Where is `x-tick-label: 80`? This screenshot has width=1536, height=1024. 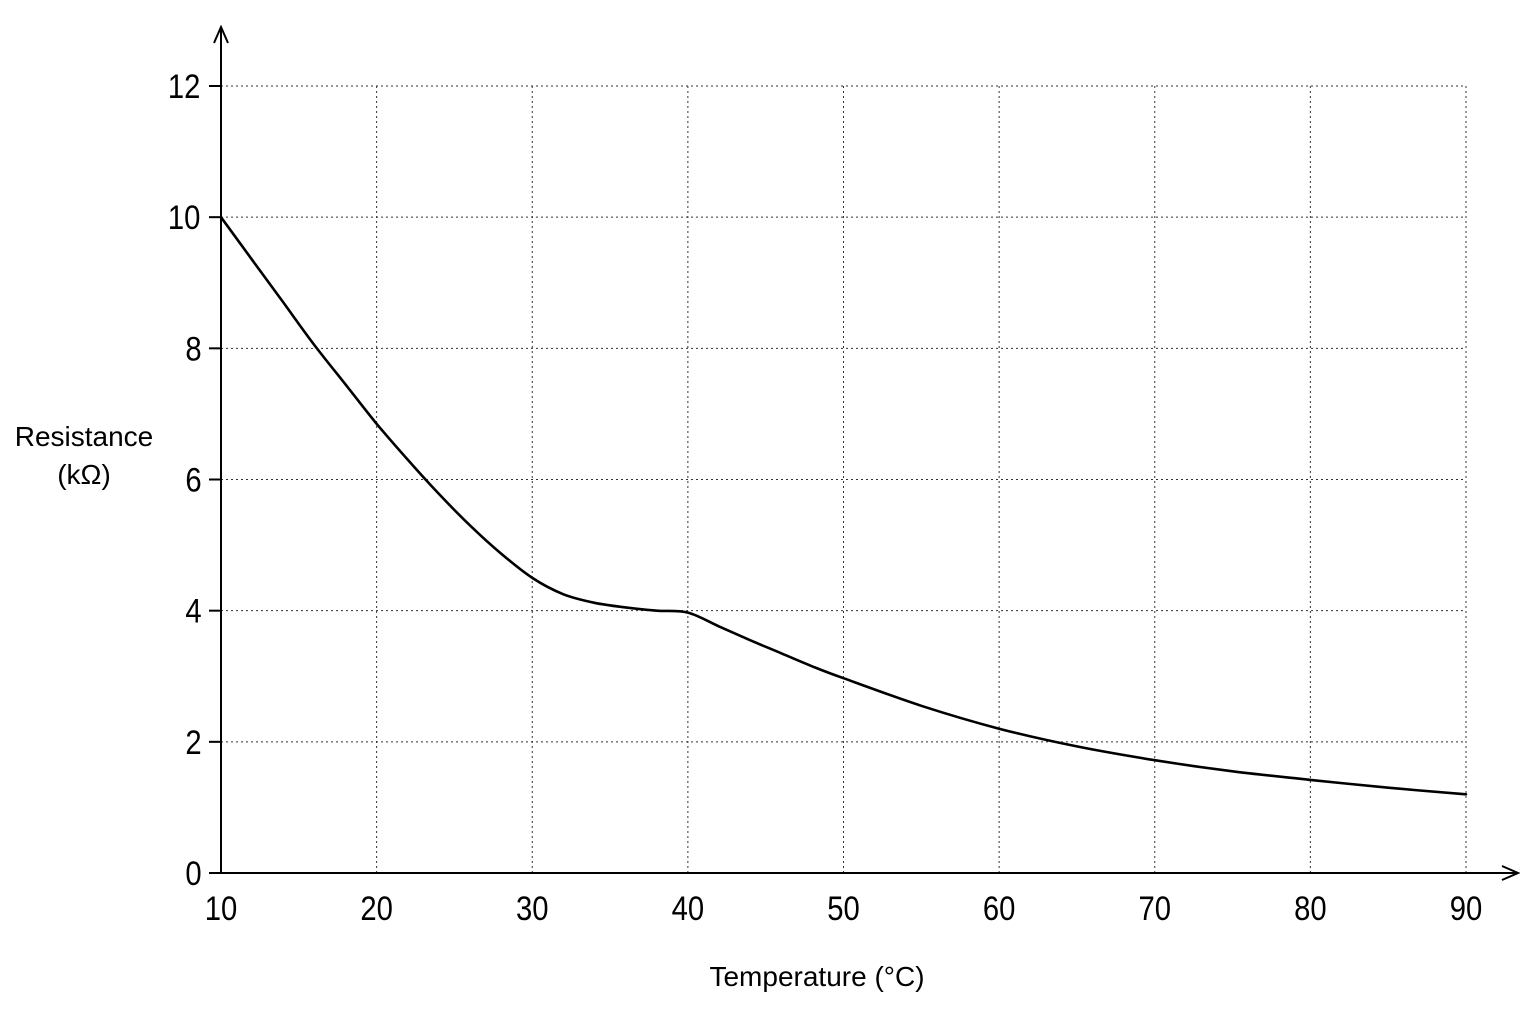
x-tick-label: 80 is located at coordinates (1310, 908).